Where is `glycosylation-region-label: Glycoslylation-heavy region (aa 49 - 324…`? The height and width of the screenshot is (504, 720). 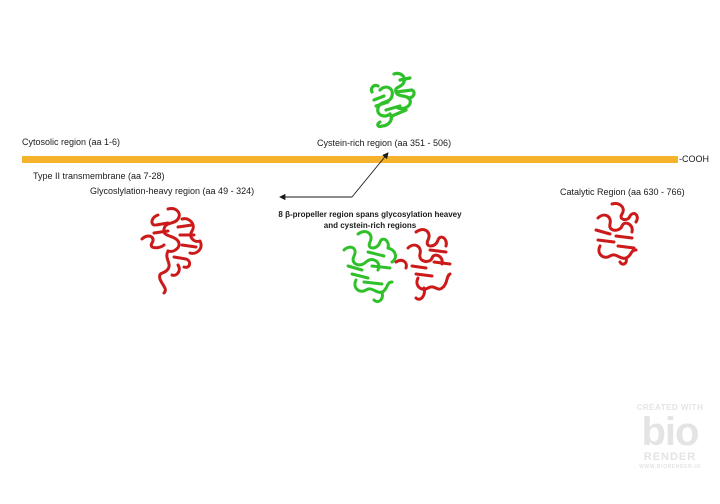 glycosylation-region-label: Glycoslylation-heavy region (aa 49 - 324… is located at coordinates (172, 191).